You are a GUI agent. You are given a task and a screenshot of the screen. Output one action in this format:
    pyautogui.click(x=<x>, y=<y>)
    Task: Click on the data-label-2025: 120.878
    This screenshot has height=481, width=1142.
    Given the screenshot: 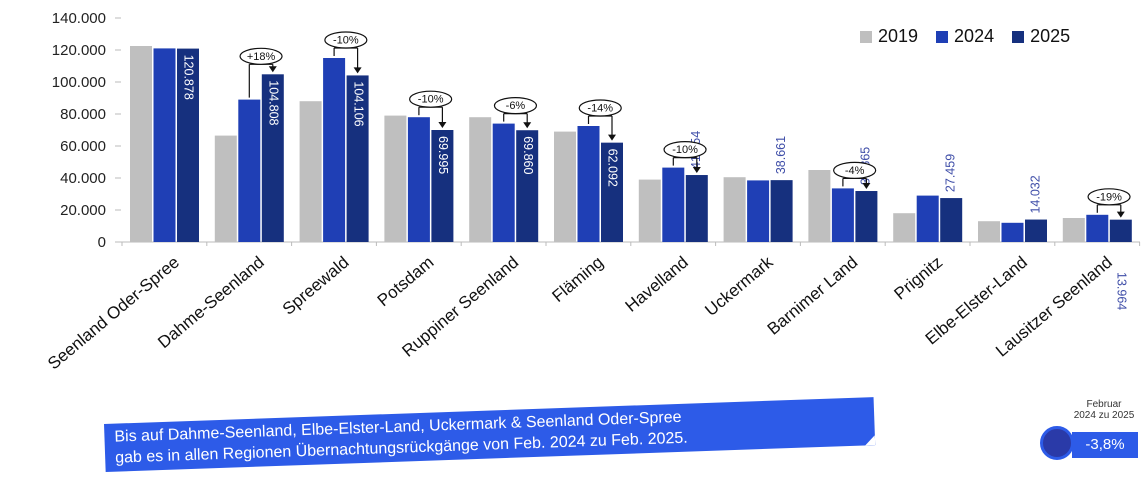 What is the action you would take?
    pyautogui.click(x=189, y=77)
    